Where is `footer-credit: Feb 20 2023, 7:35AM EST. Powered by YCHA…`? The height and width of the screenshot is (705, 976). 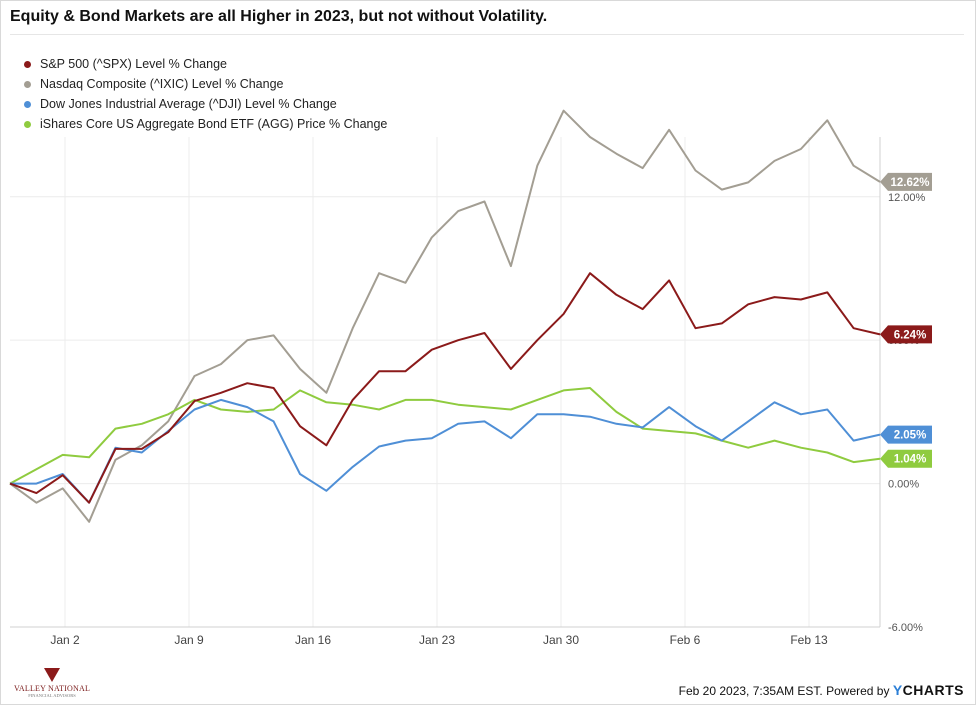
footer-credit: Feb 20 2023, 7:35AM EST. Powered by YCHA… is located at coordinates (821, 690).